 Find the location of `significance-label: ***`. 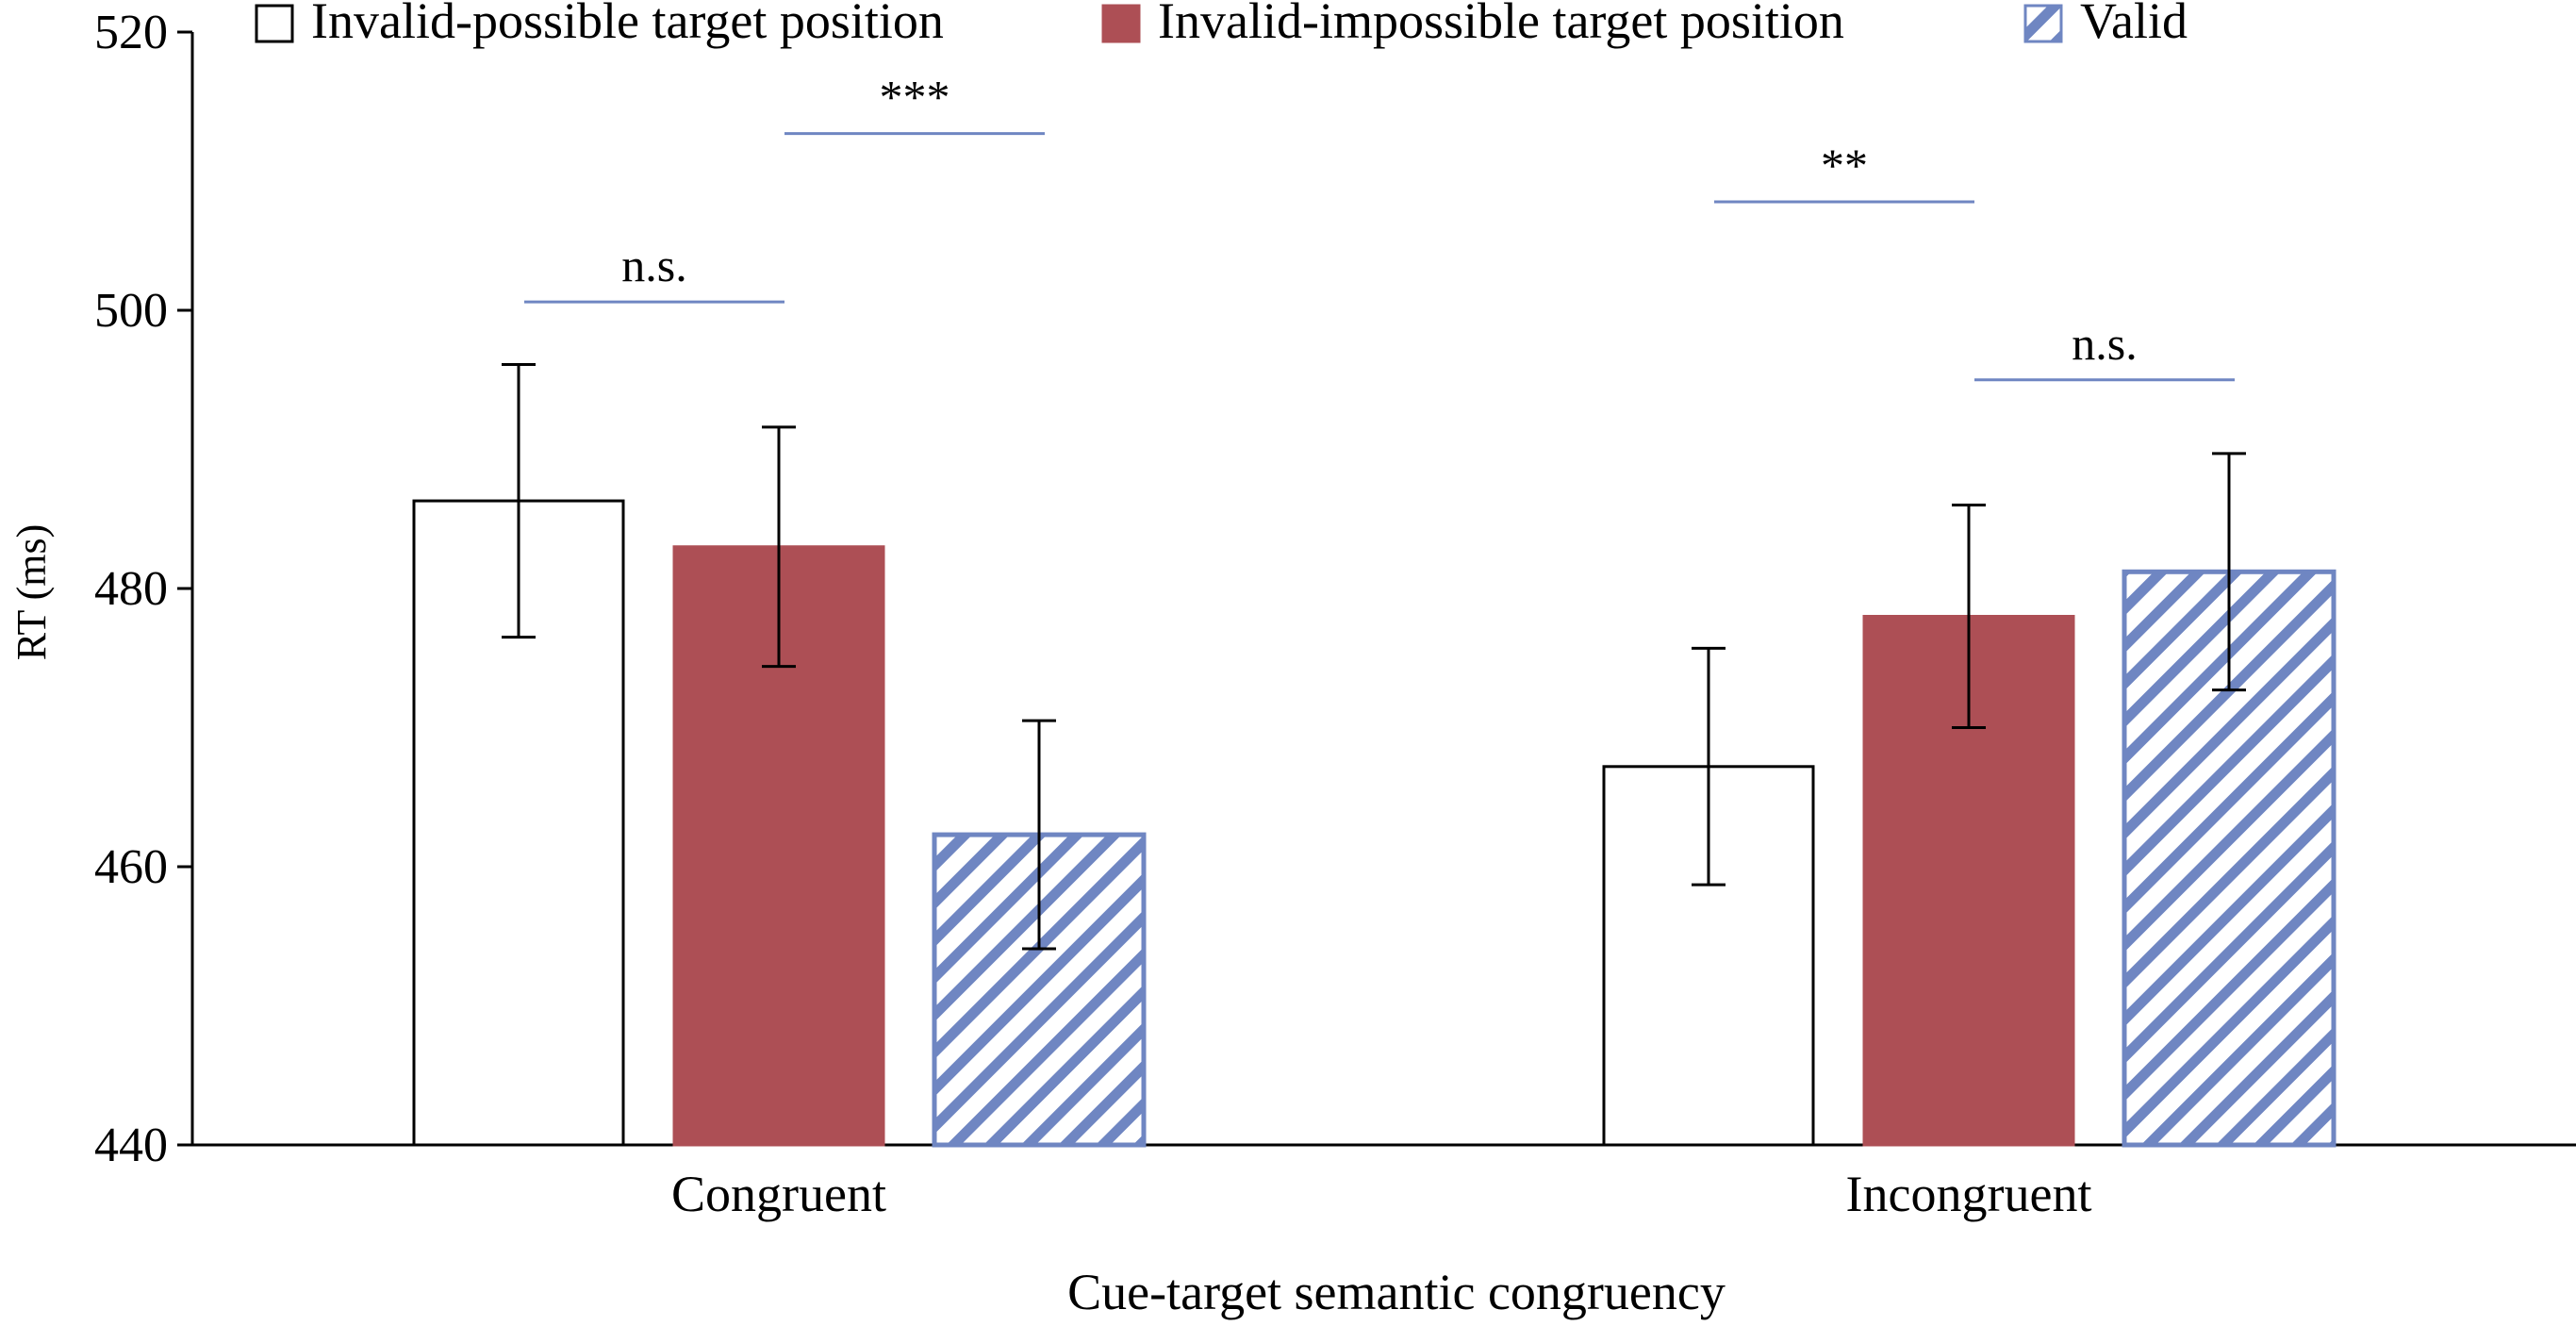

significance-label: *** is located at coordinates (915, 97).